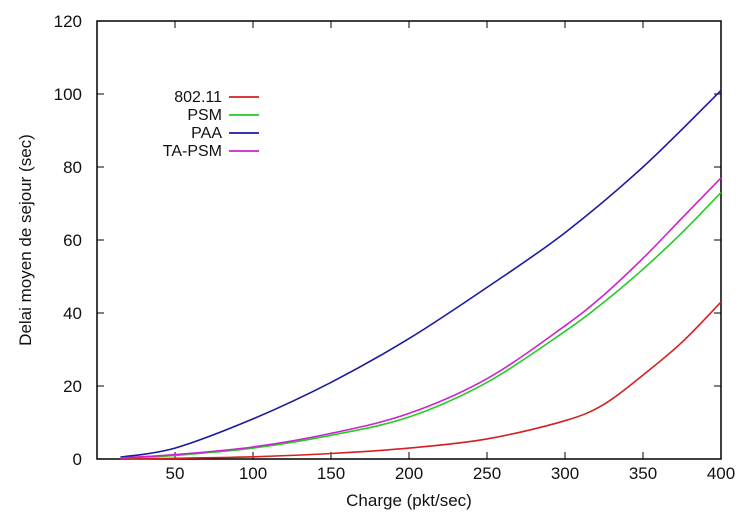 This screenshot has height=519, width=740. Describe the element at coordinates (206, 133) in the screenshot. I see `legend-label: PAA` at that location.